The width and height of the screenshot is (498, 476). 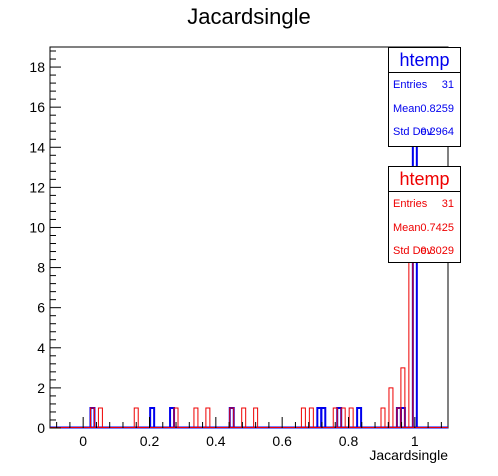 I want to click on x-tick-label: 0, so click(x=83, y=441).